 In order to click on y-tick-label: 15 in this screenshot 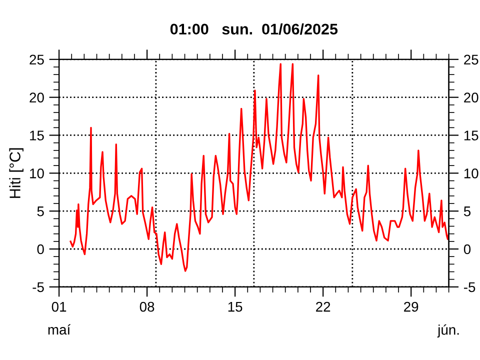, I will do `click(37, 135)`.